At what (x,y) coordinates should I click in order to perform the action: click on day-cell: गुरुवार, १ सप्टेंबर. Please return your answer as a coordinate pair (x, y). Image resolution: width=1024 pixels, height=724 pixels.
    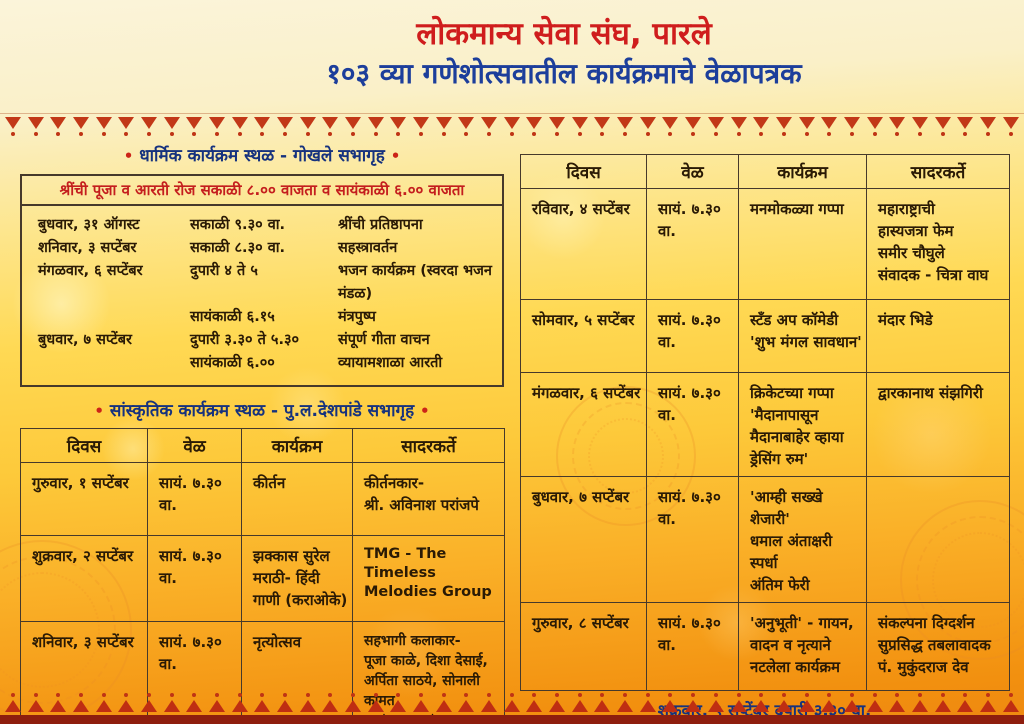
    Looking at the image, I should click on (84, 499).